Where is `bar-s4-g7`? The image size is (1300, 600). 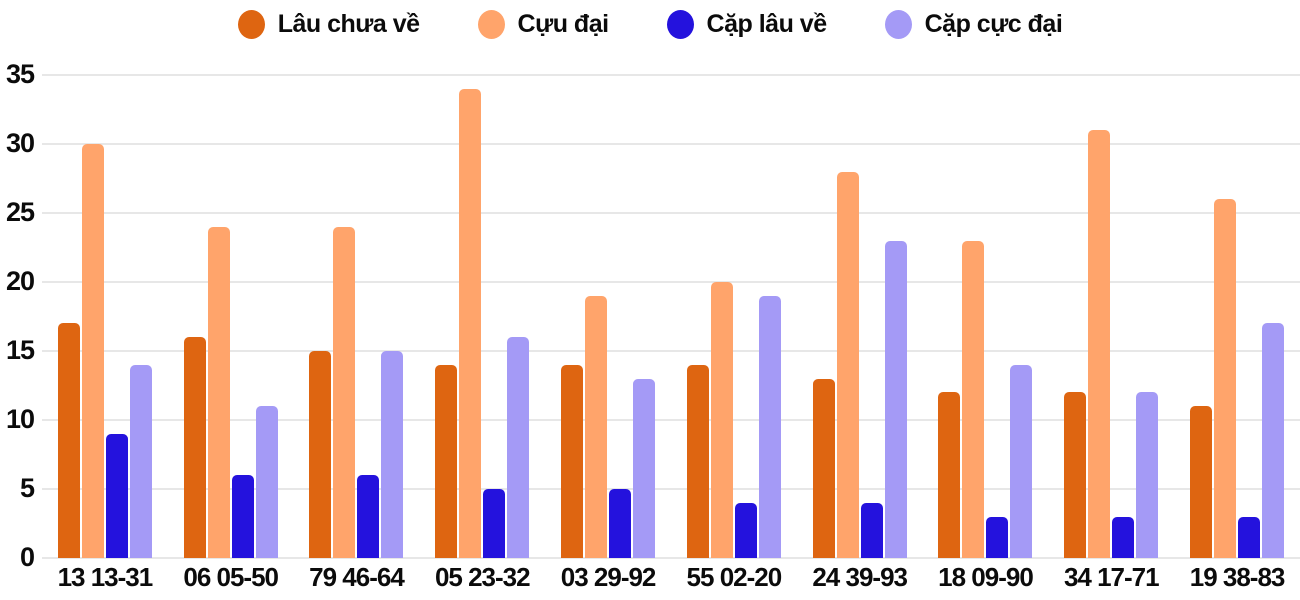 bar-s4-g7 is located at coordinates (895, 399).